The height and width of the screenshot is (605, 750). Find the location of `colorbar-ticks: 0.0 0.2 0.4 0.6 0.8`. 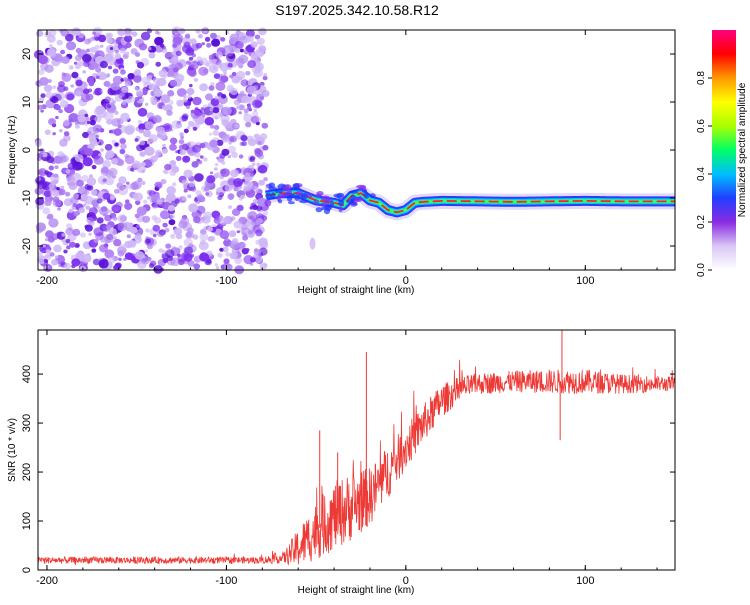

colorbar-ticks: 0.0 0.2 0.4 0.6 0.8 is located at coordinates (704, 174).